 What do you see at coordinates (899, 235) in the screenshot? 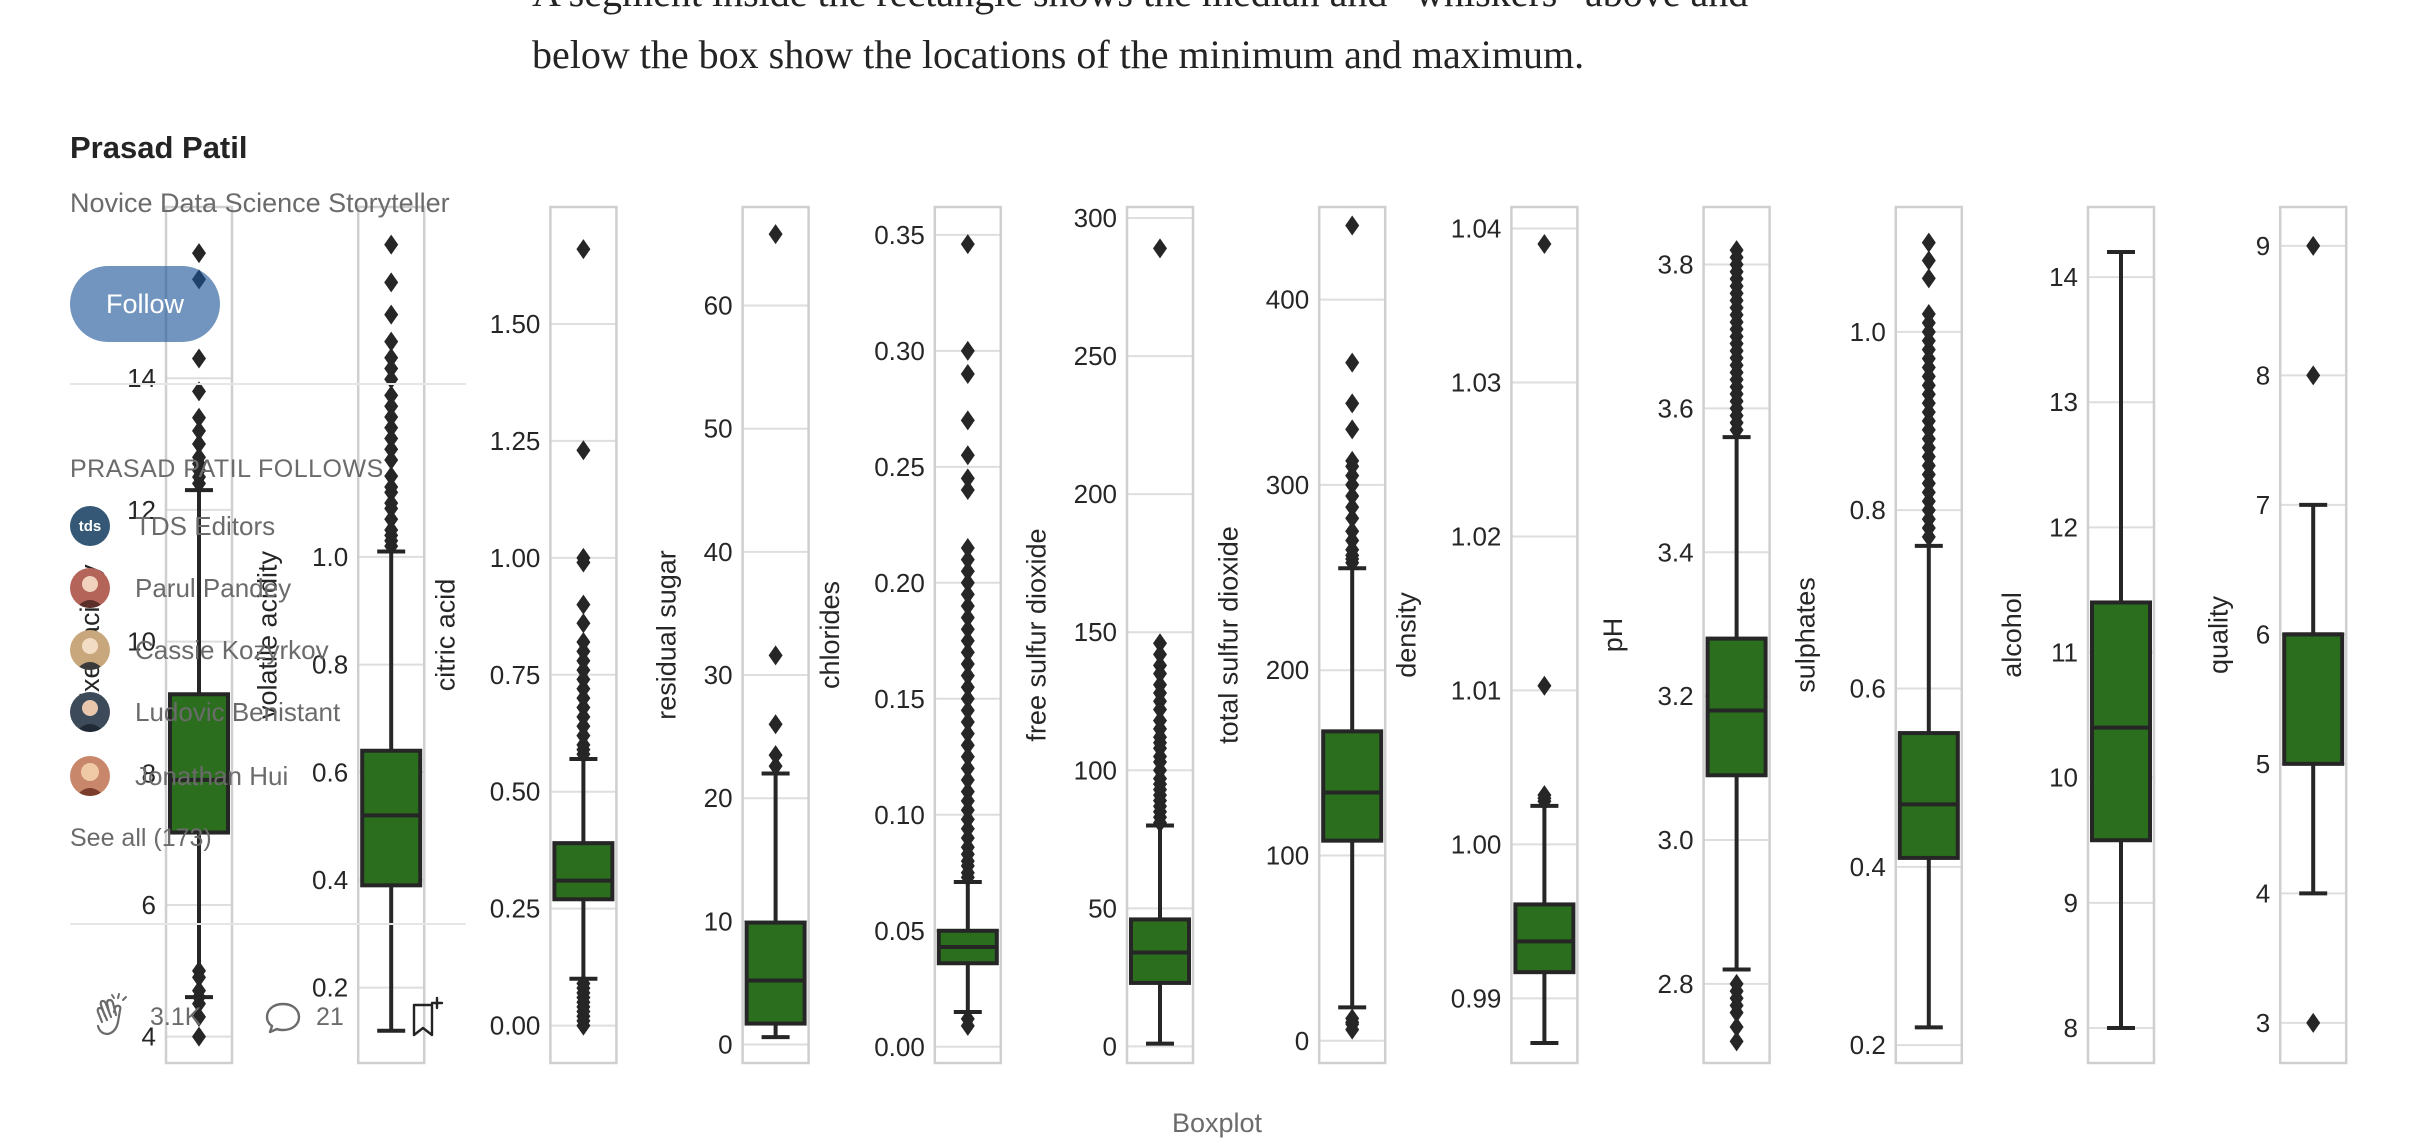
I see `tick-label: 0.35` at bounding box center [899, 235].